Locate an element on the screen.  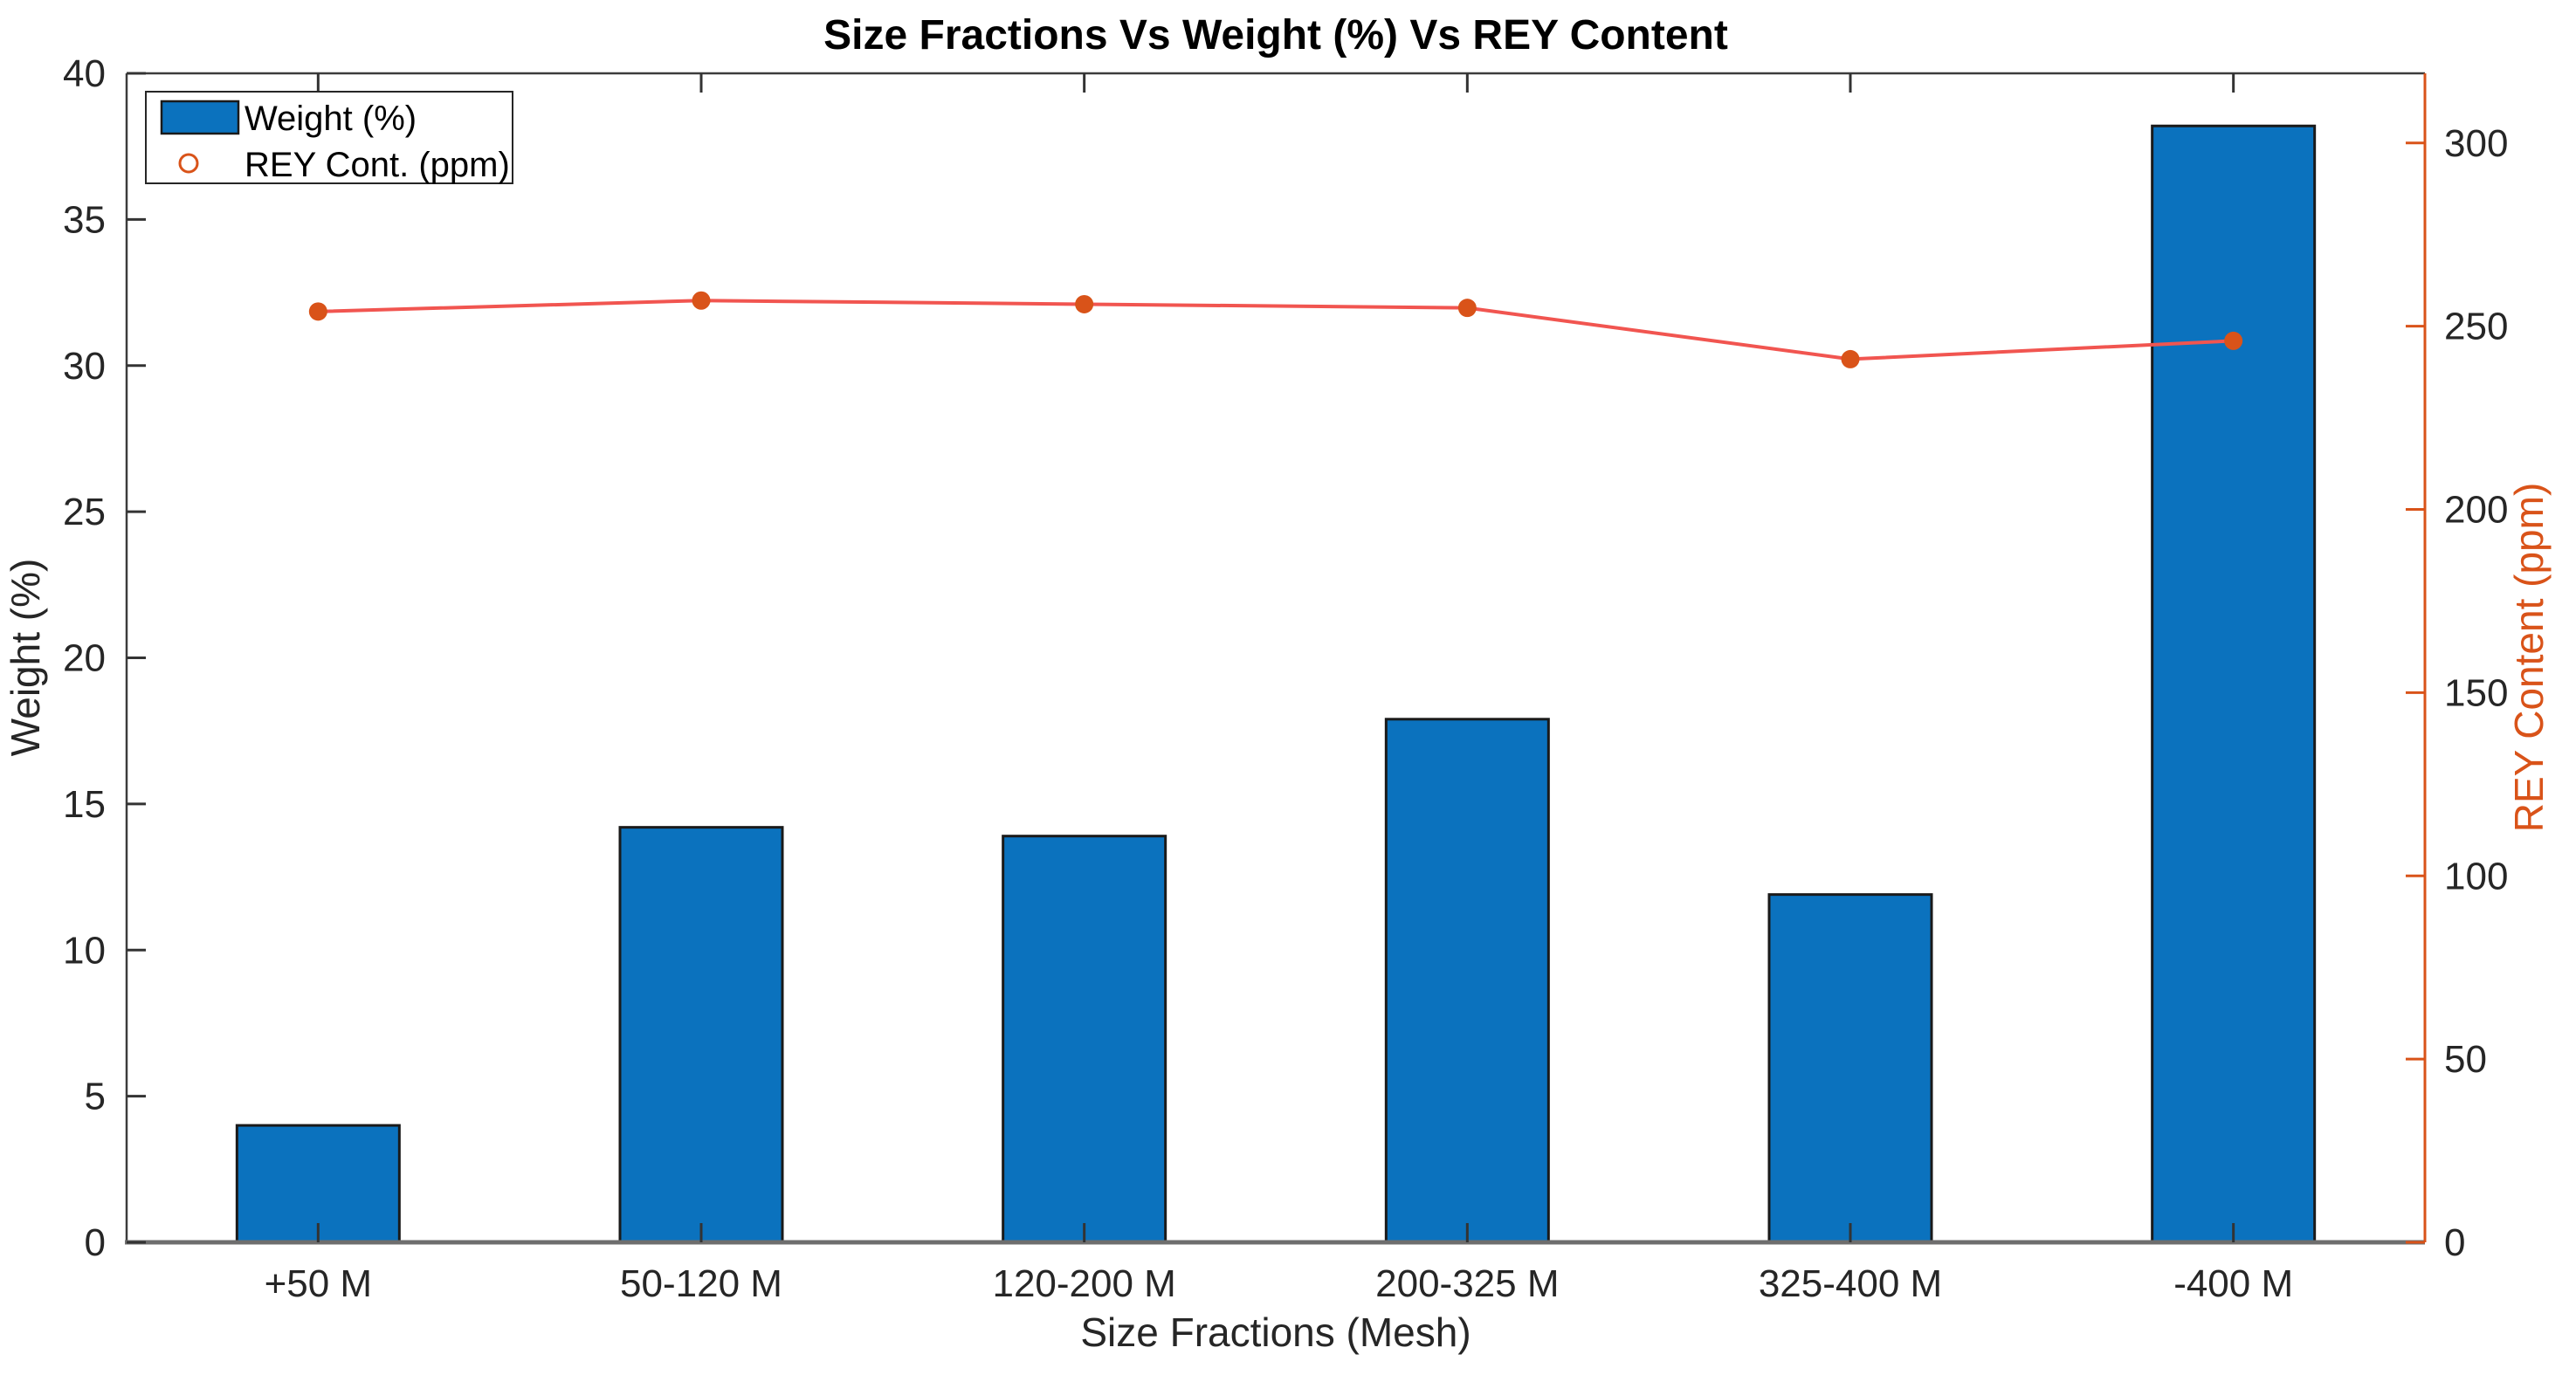
x-axis-label: Size Fractions (Mesh) is located at coordinates (1275, 1333).